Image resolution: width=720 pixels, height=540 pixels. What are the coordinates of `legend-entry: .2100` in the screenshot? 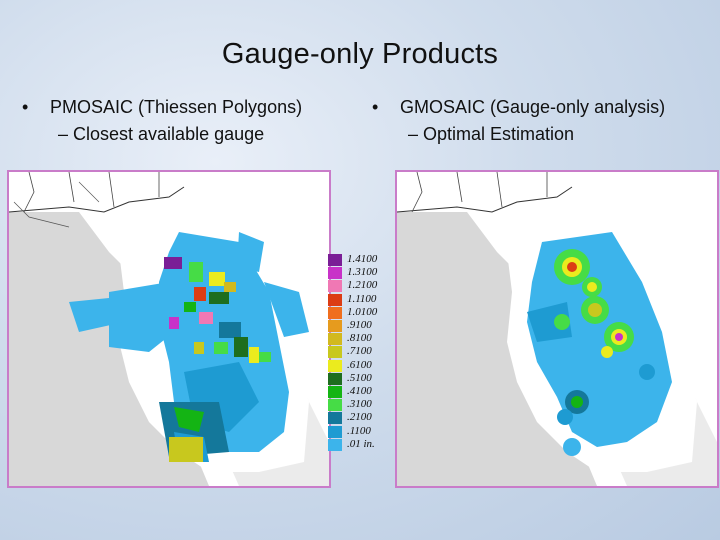 It's located at (368, 418).